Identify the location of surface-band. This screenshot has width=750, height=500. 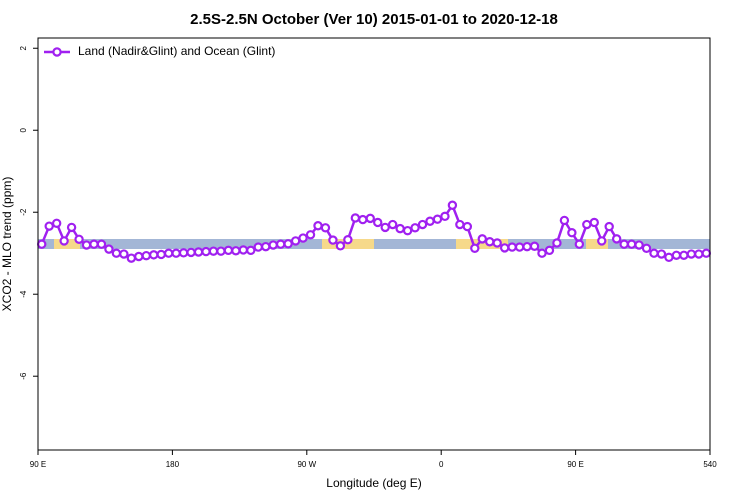
(374, 244).